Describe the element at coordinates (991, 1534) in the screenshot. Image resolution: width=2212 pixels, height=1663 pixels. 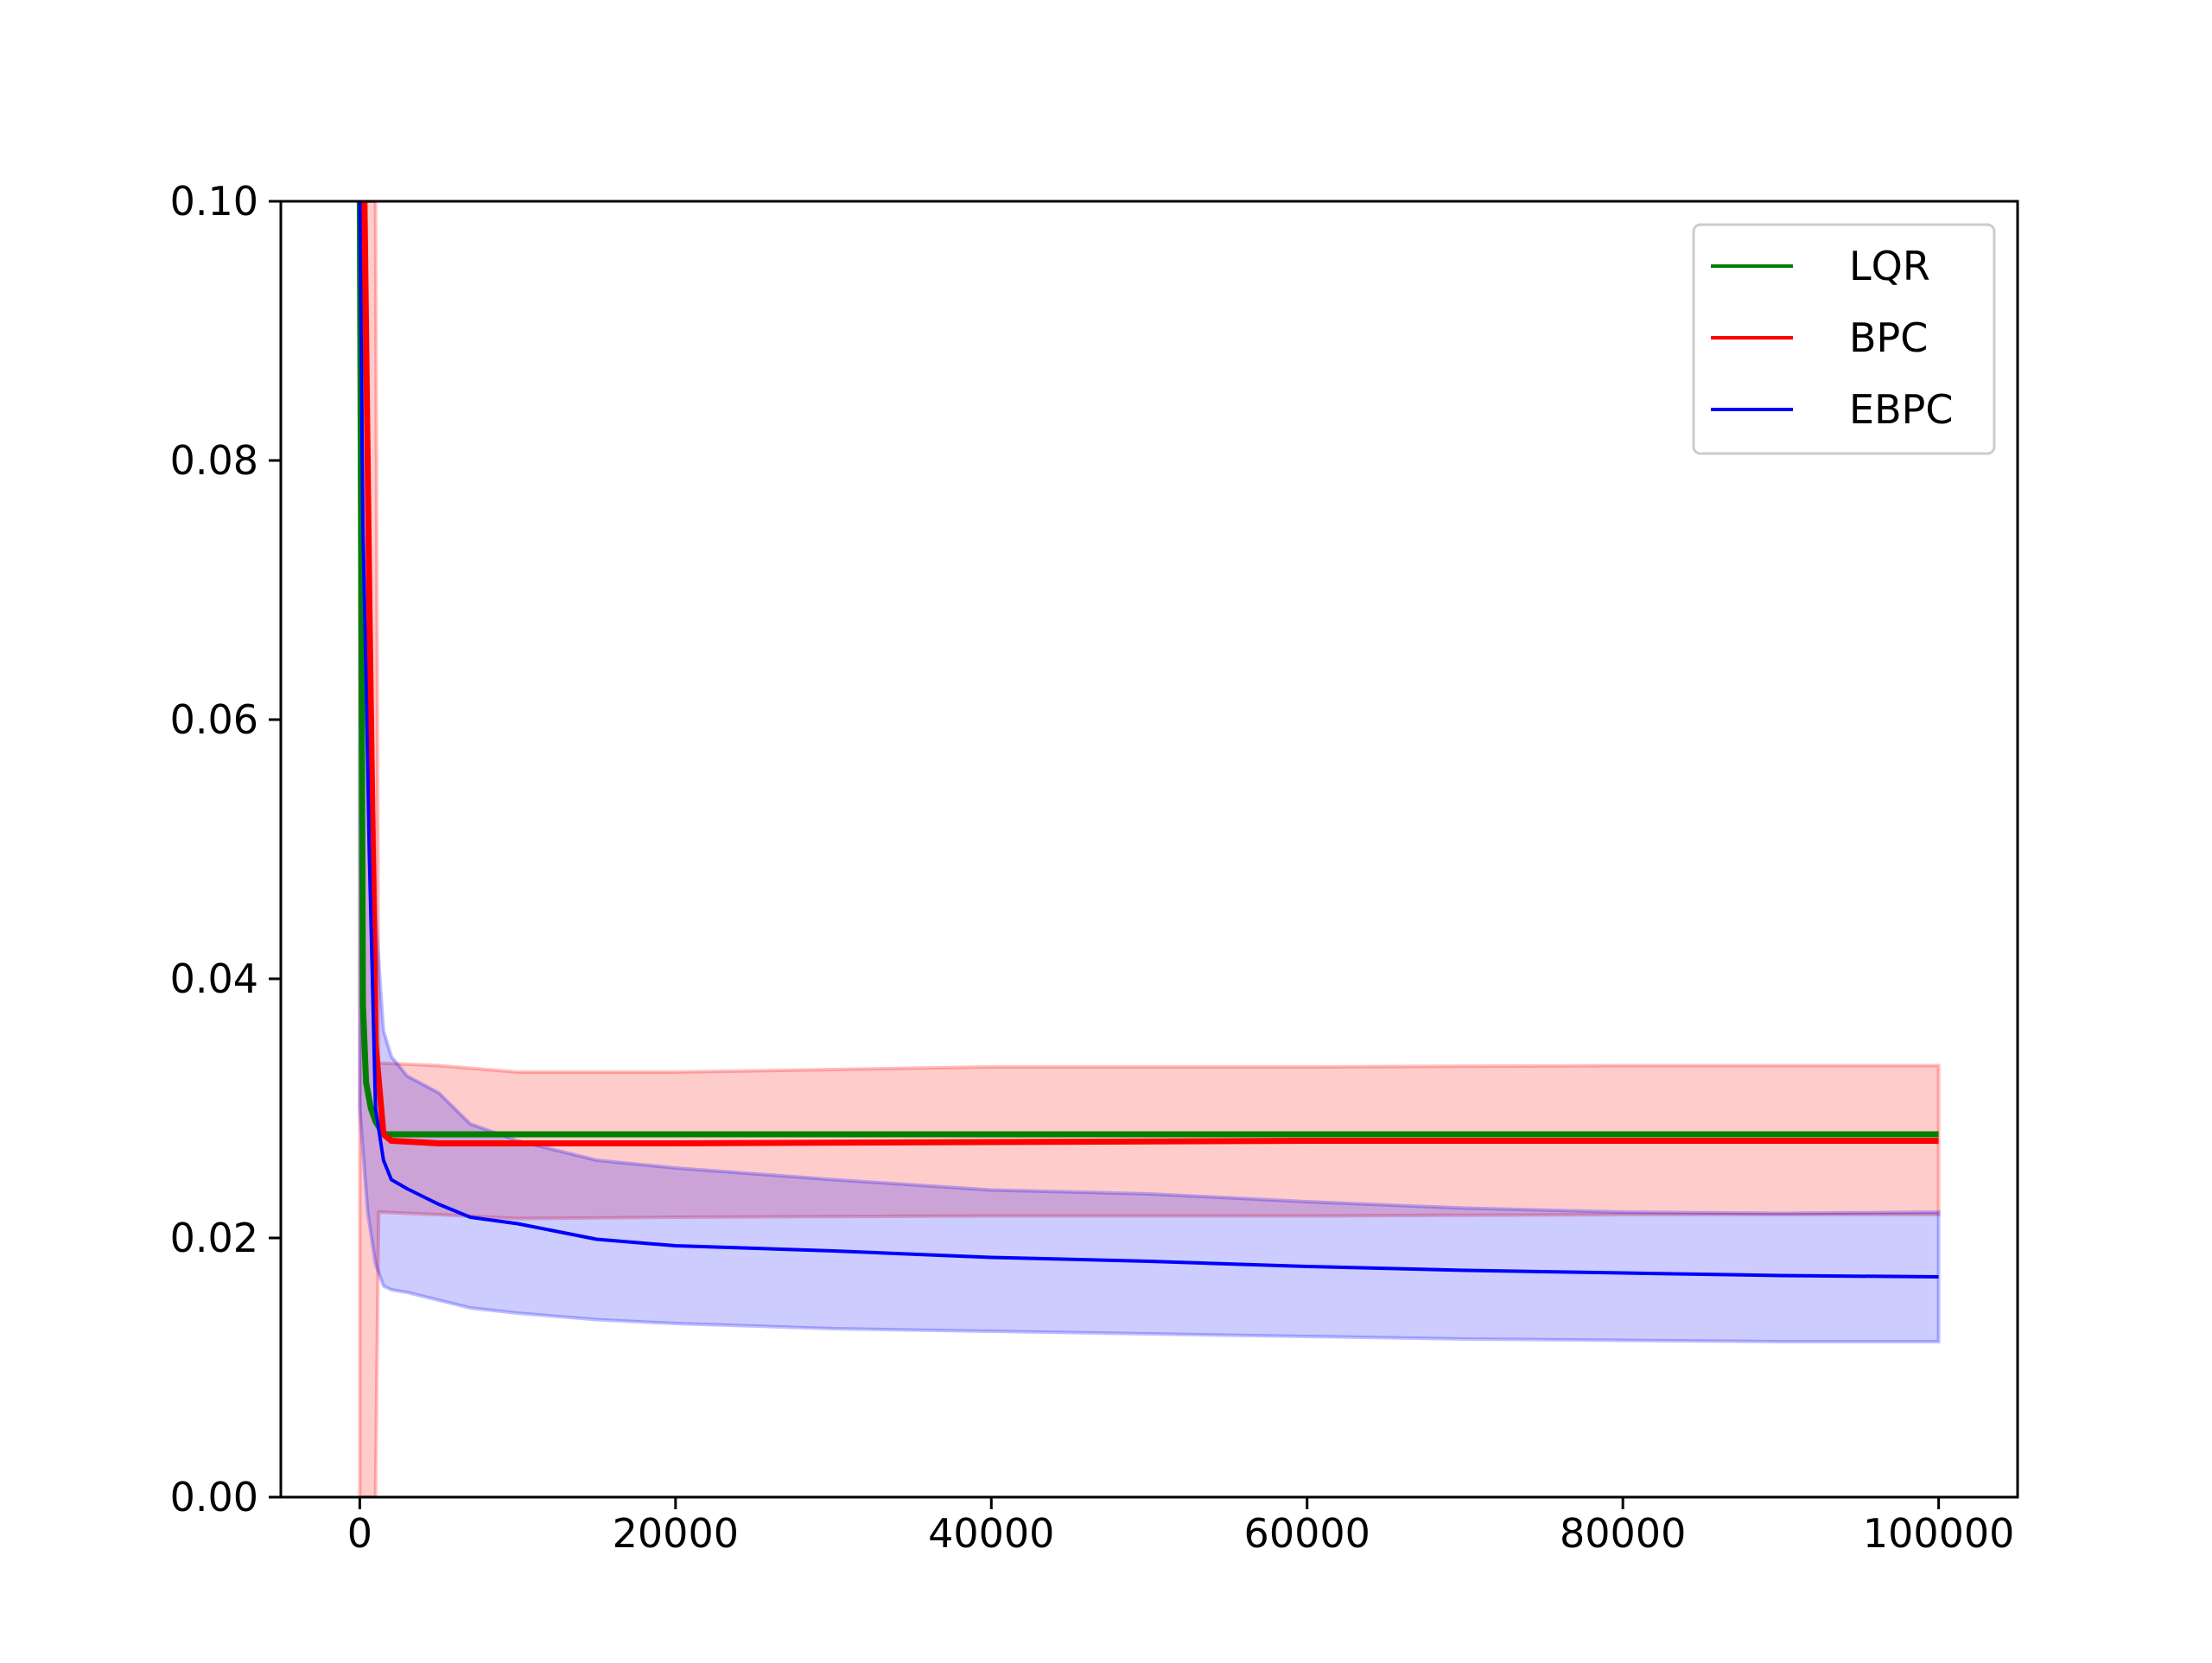
I see `x-tick-label: 40000` at that location.